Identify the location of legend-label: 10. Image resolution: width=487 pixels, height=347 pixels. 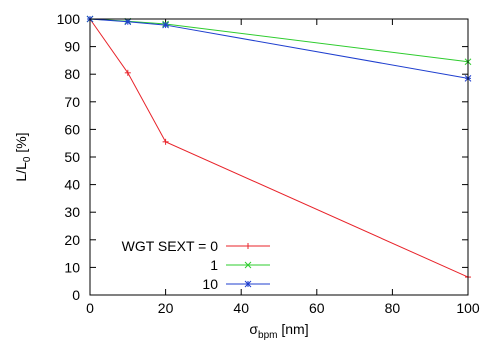
(210, 284).